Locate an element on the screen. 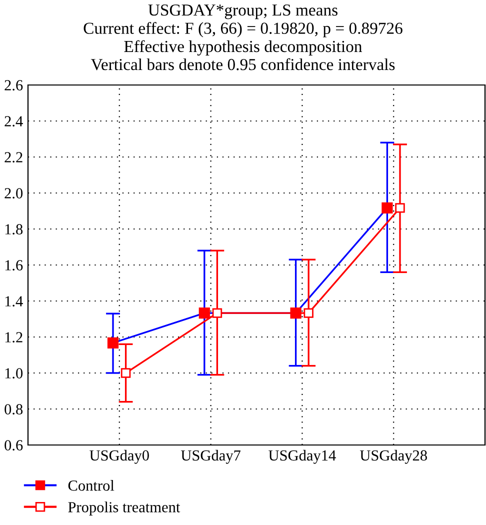  y-tick-label: 1.8 is located at coordinates (14, 229).